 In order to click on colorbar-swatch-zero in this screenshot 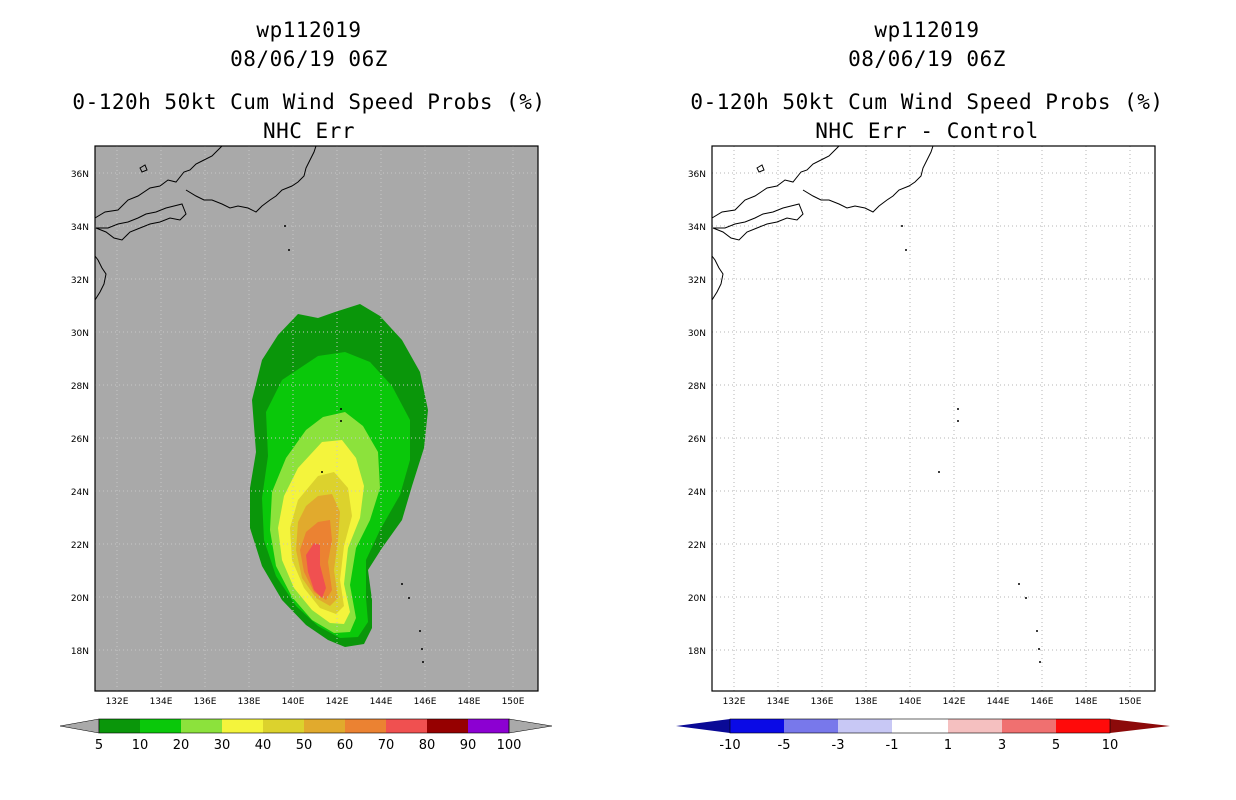, I will do `click(920, 726)`.